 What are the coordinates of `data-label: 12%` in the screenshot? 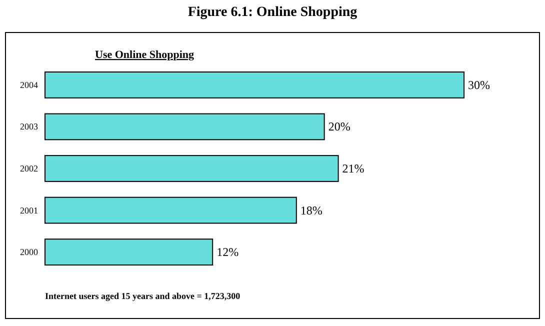 It's located at (227, 252).